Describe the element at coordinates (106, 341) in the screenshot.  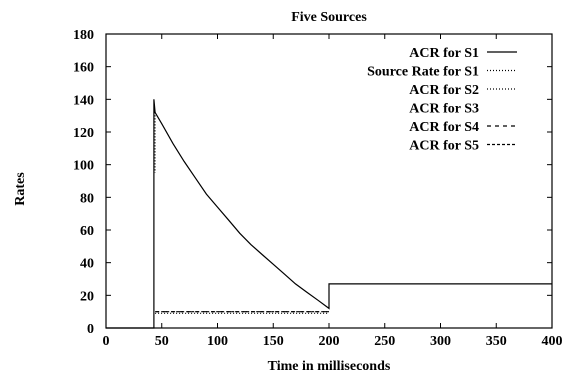
I see `x-tick-label: 0` at that location.